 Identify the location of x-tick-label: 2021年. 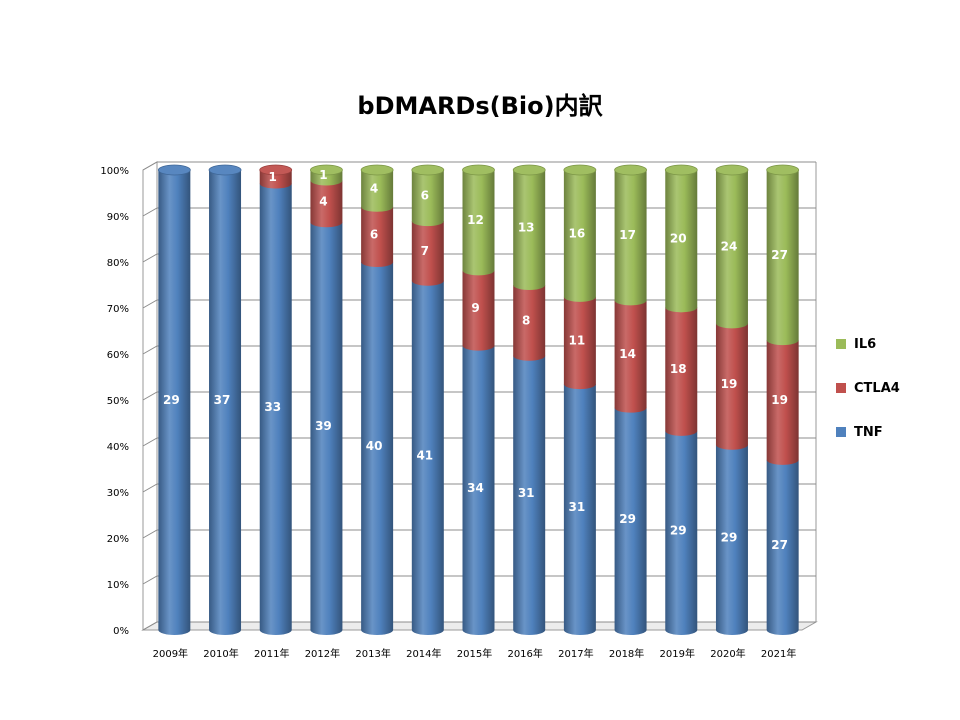
(778, 653).